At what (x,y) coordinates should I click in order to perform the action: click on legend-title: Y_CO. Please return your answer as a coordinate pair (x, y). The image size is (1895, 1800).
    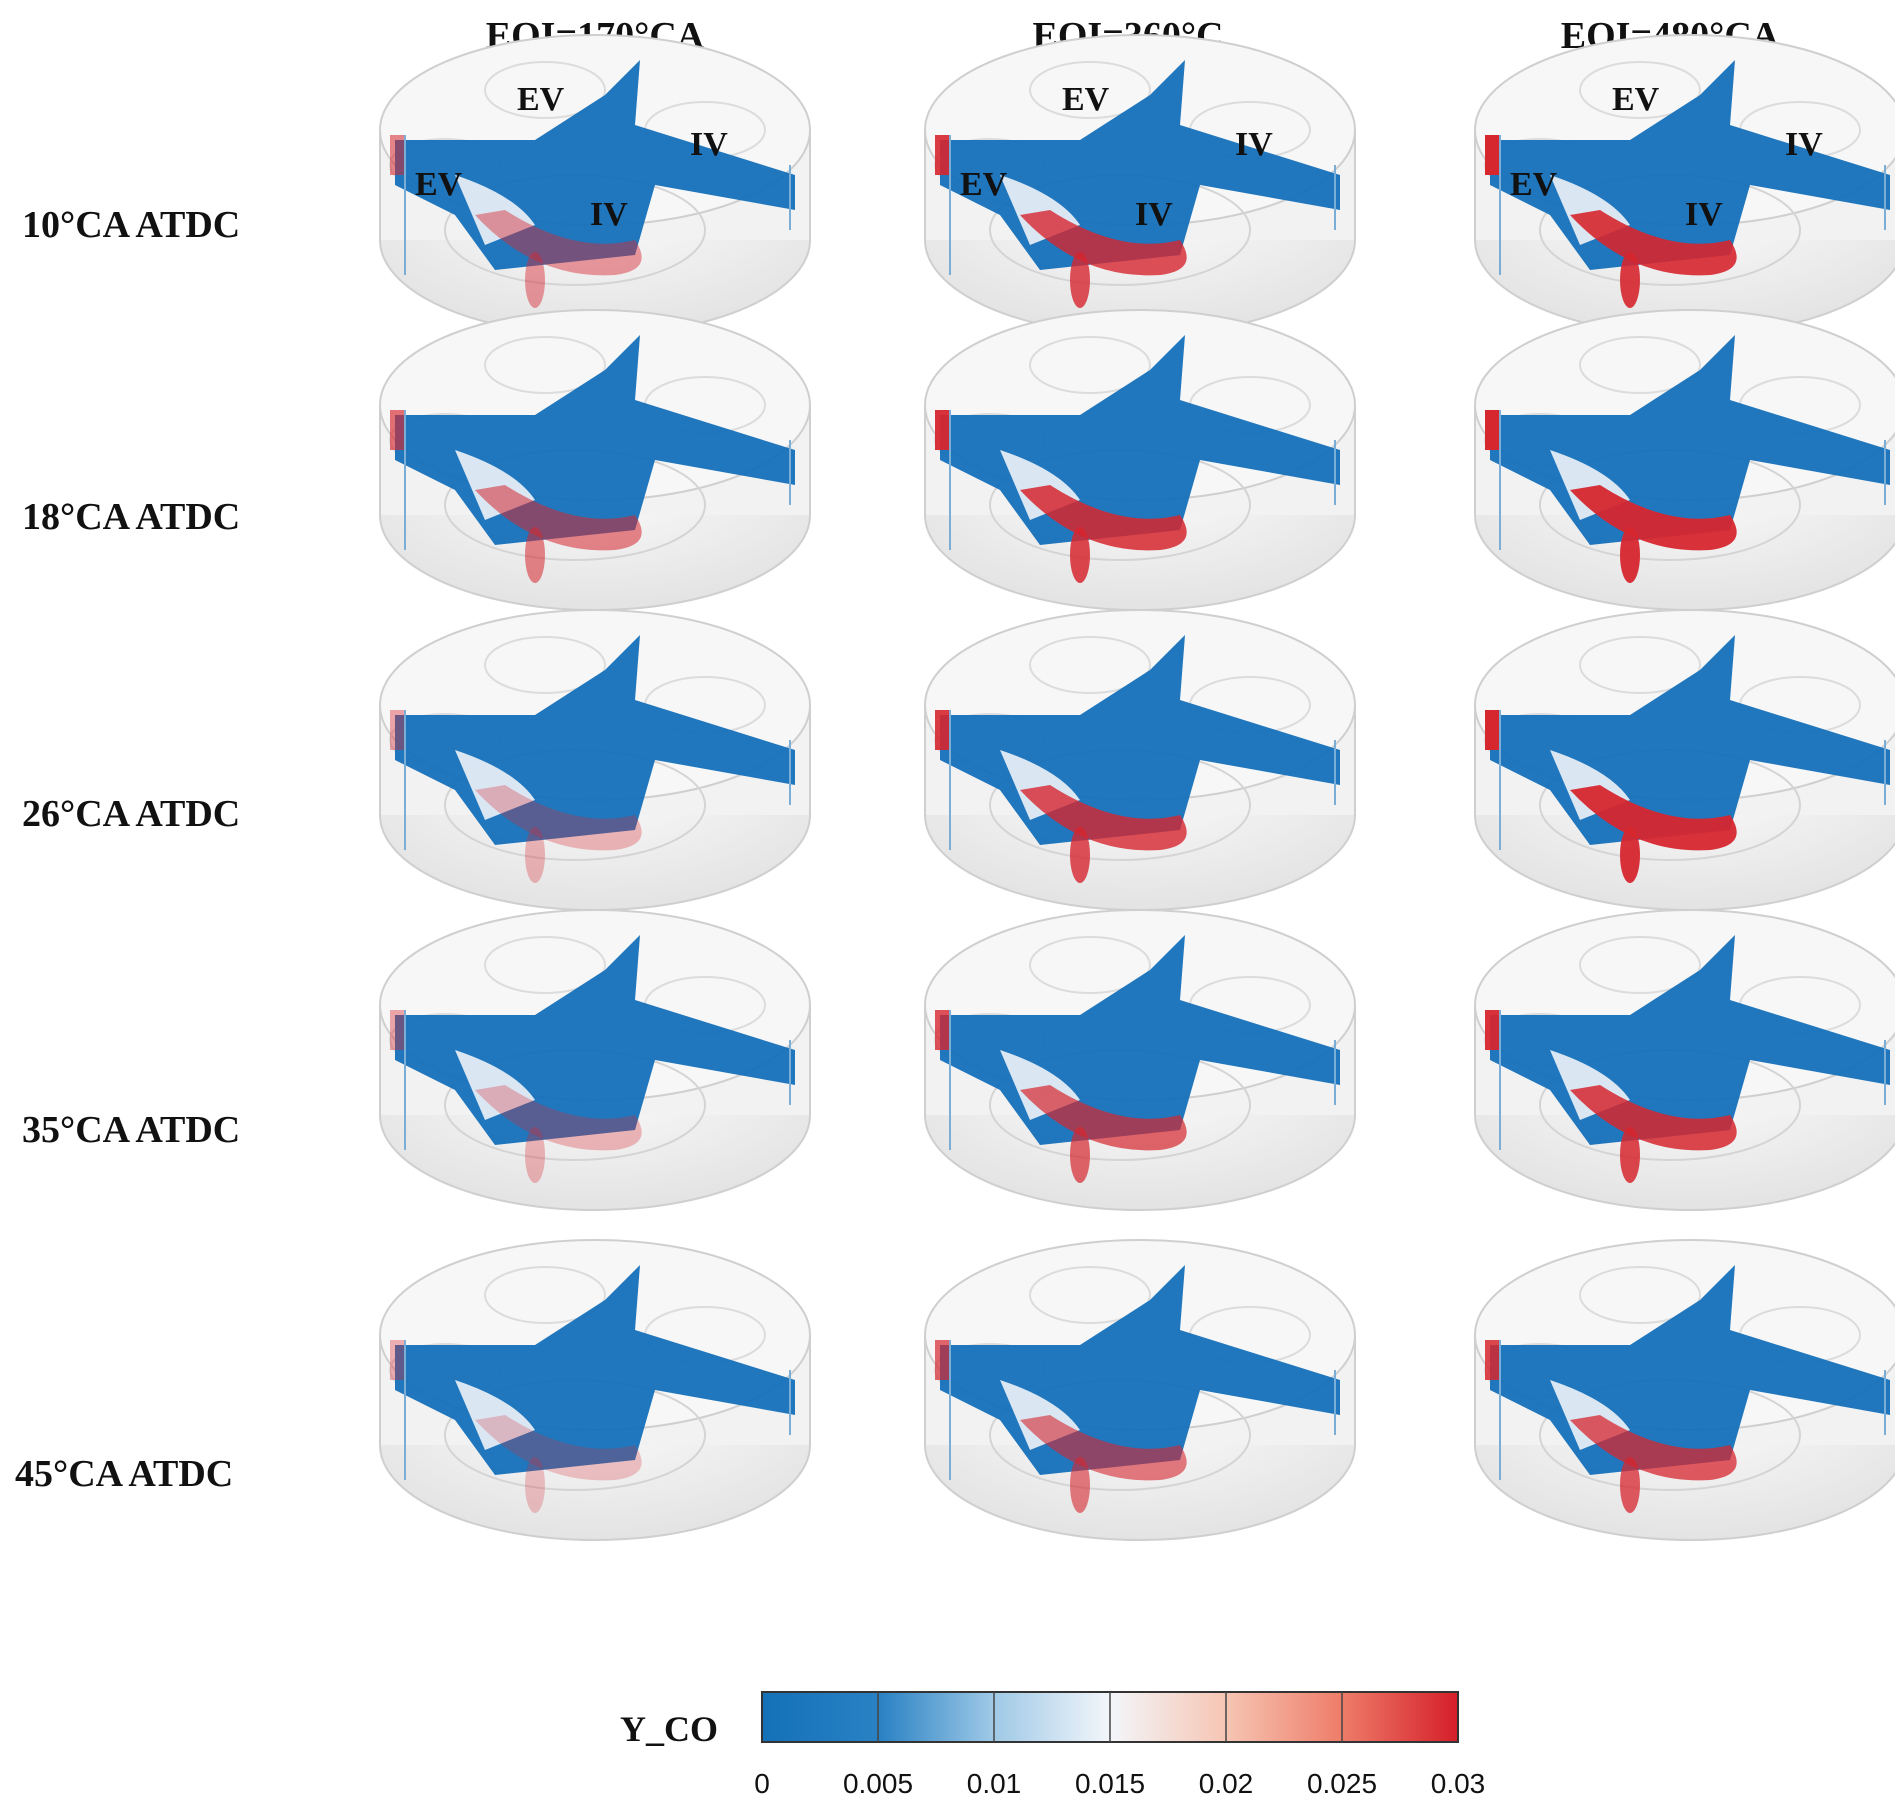
    Looking at the image, I should click on (669, 1729).